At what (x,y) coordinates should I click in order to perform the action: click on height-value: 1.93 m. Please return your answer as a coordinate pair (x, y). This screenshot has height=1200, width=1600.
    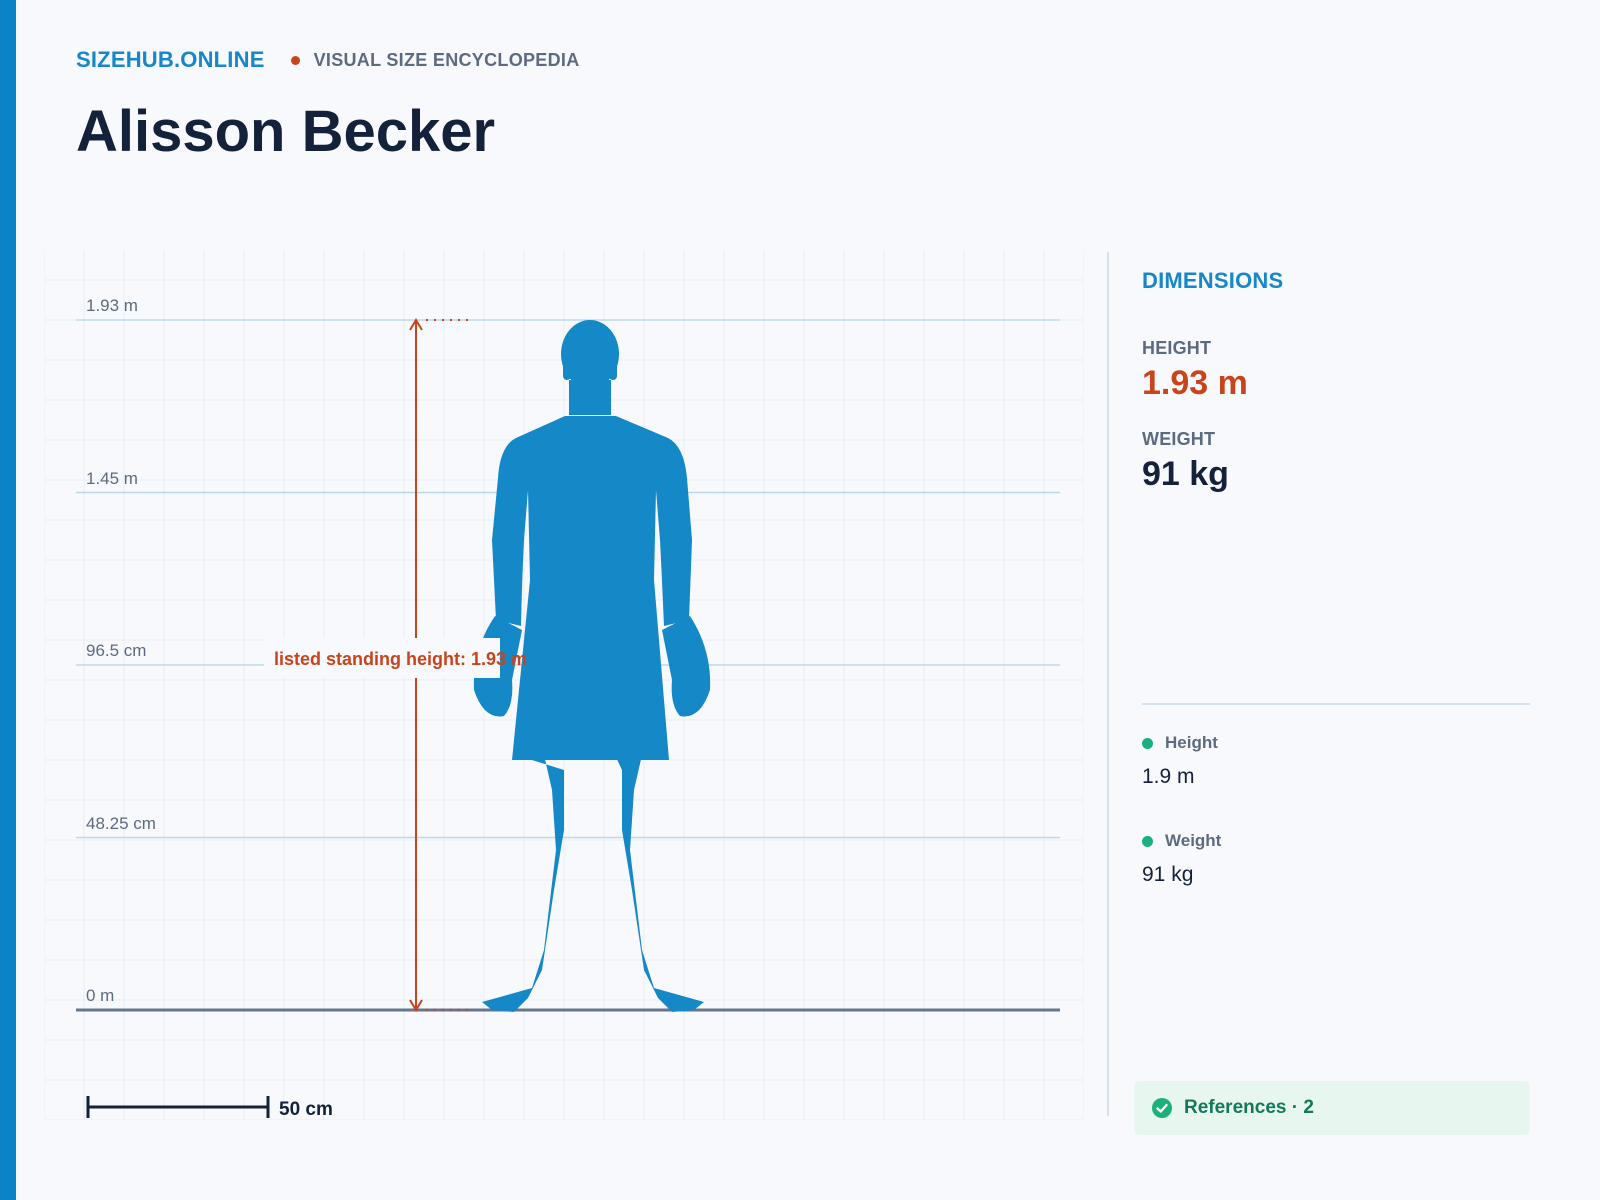
    Looking at the image, I should click on (1195, 383).